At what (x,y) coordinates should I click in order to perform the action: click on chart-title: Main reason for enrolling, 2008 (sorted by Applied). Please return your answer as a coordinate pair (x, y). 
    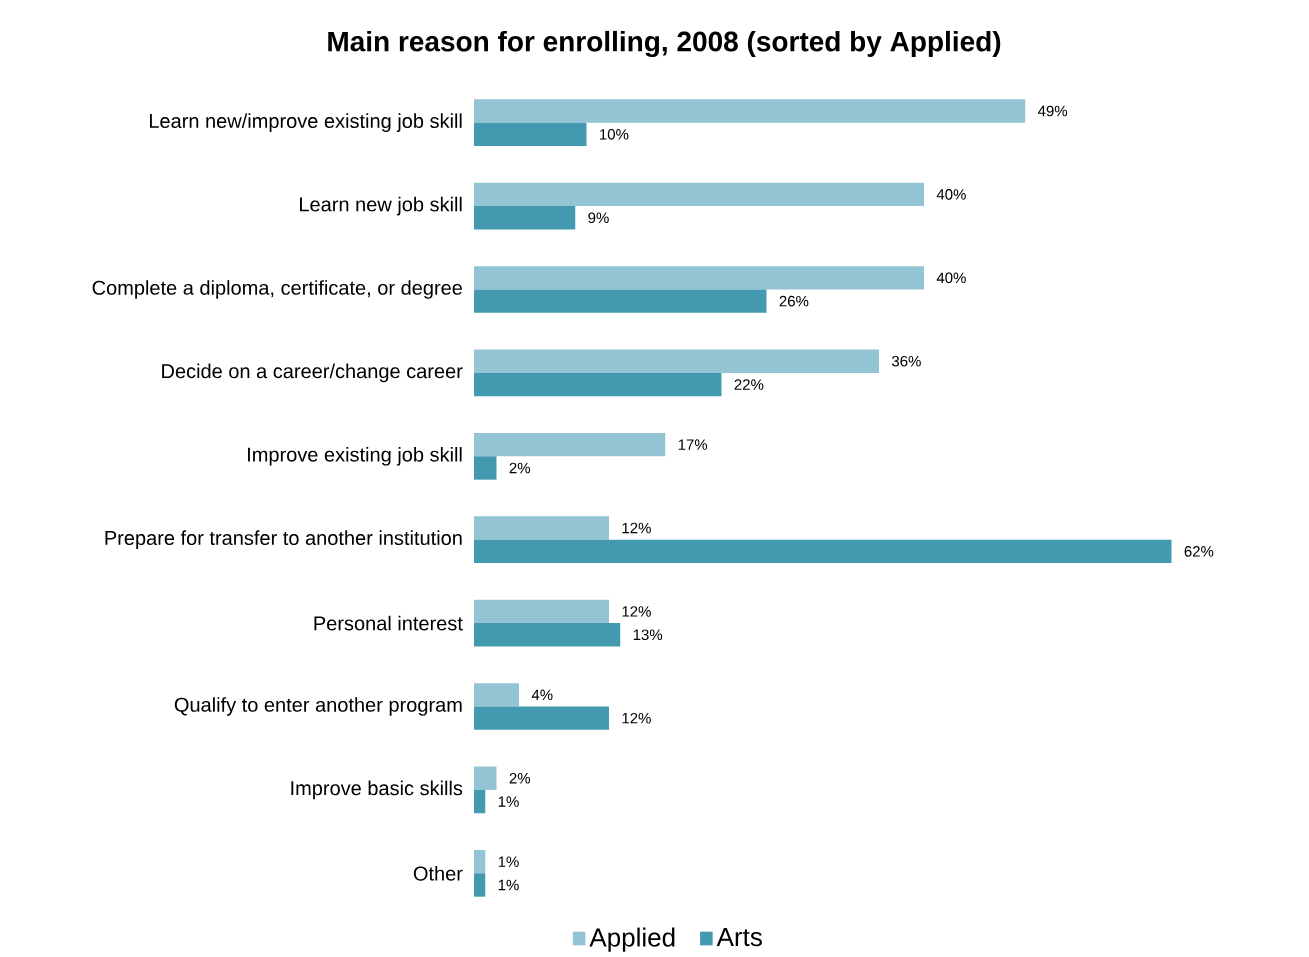
    Looking at the image, I should click on (664, 43).